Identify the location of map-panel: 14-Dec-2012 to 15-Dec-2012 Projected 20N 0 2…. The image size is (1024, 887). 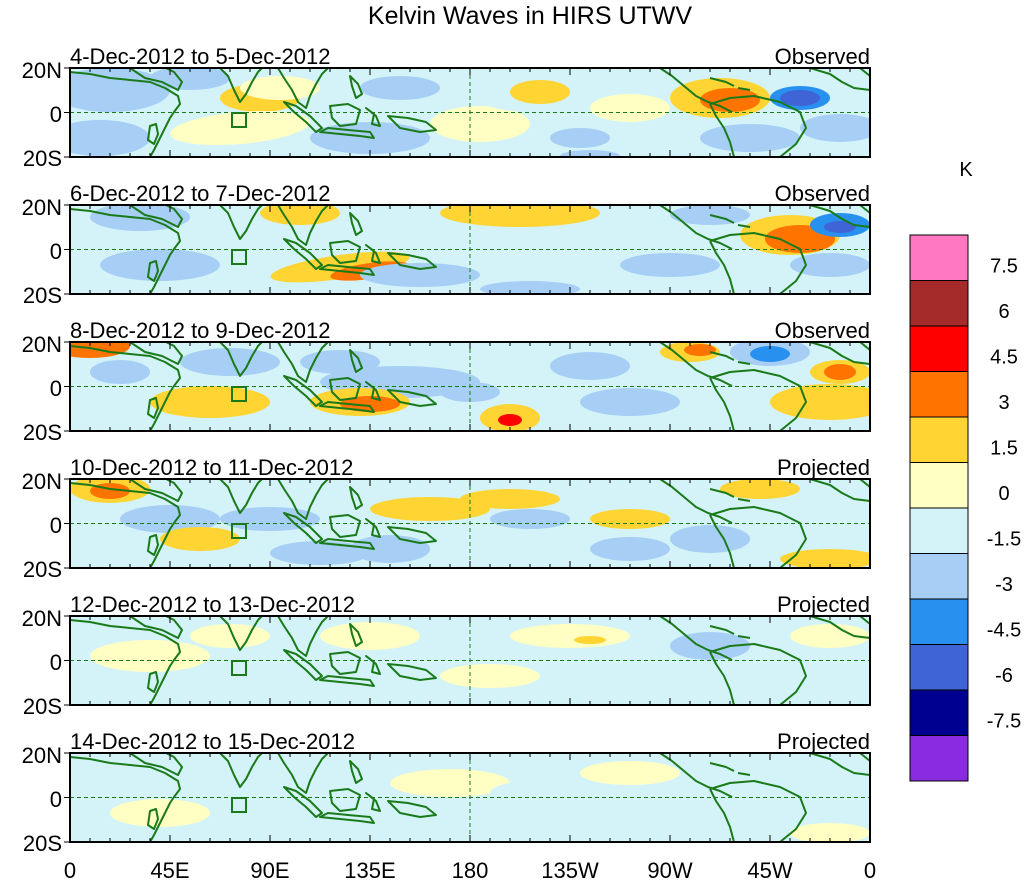
(446, 792).